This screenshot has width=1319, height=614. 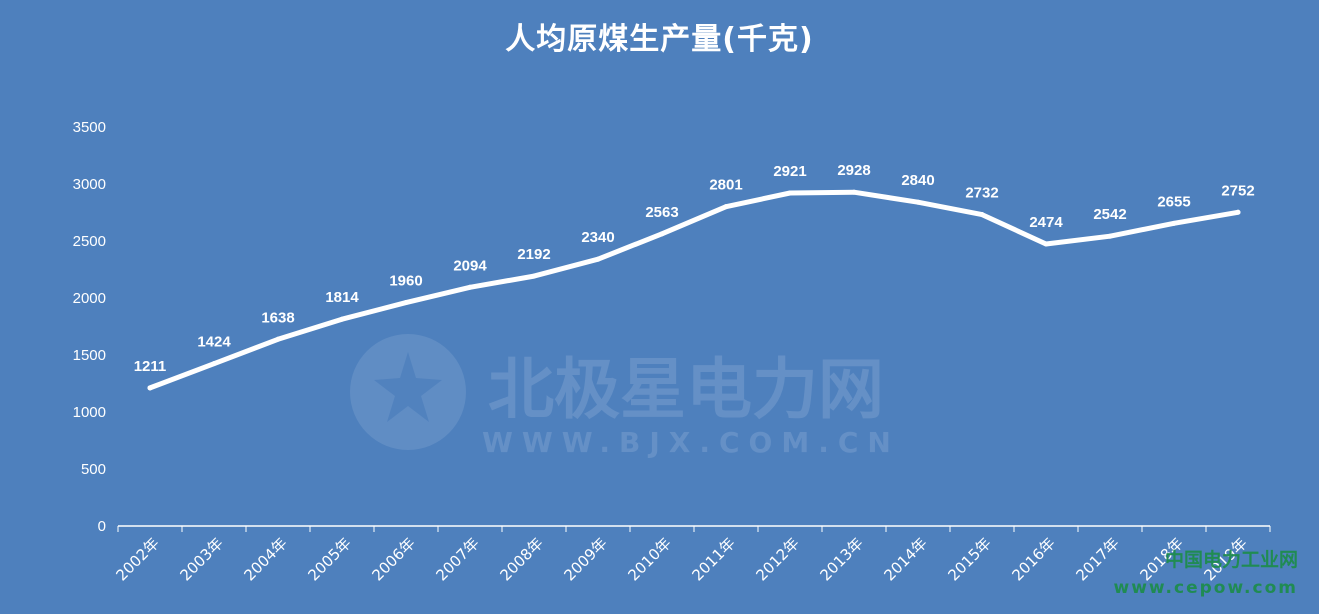 What do you see at coordinates (1033, 559) in the screenshot?
I see `x-tick-label: 2016年` at bounding box center [1033, 559].